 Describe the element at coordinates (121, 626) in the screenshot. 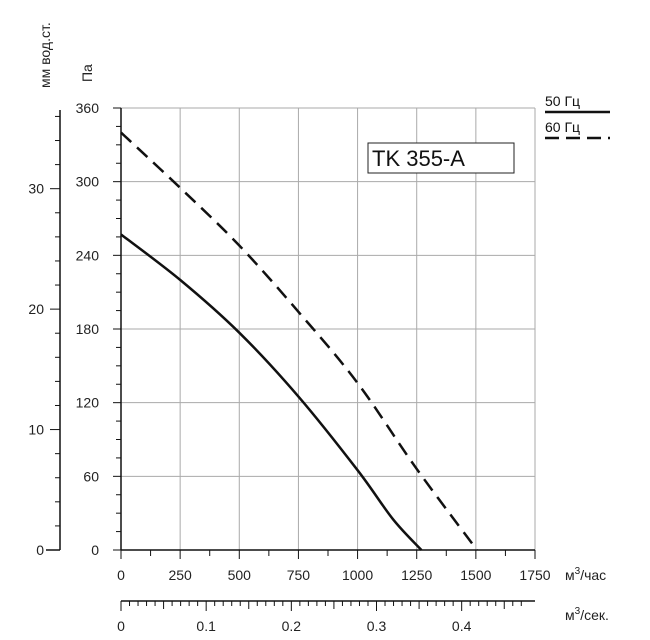

I see `x2-tick-label: 0` at that location.